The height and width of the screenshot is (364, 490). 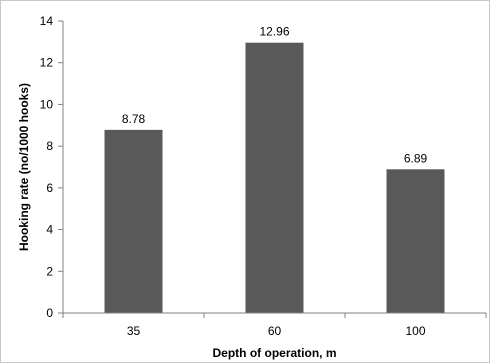 I want to click on y-axis-title: Hooking rate (no/1000 hooks), so click(x=24, y=167).